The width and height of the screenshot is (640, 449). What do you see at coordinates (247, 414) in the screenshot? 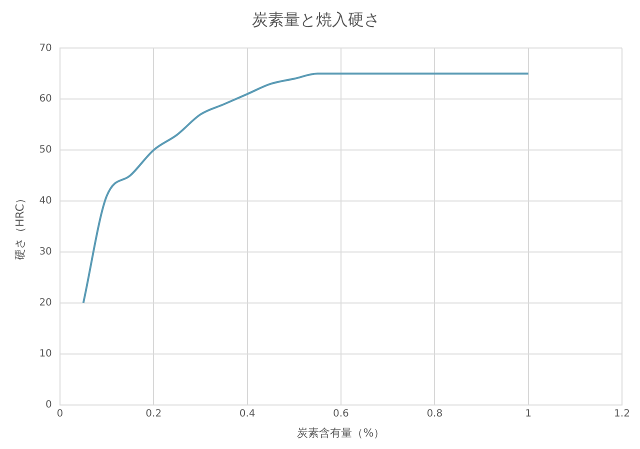
I see `x-tick-label: 0.4` at bounding box center [247, 414].